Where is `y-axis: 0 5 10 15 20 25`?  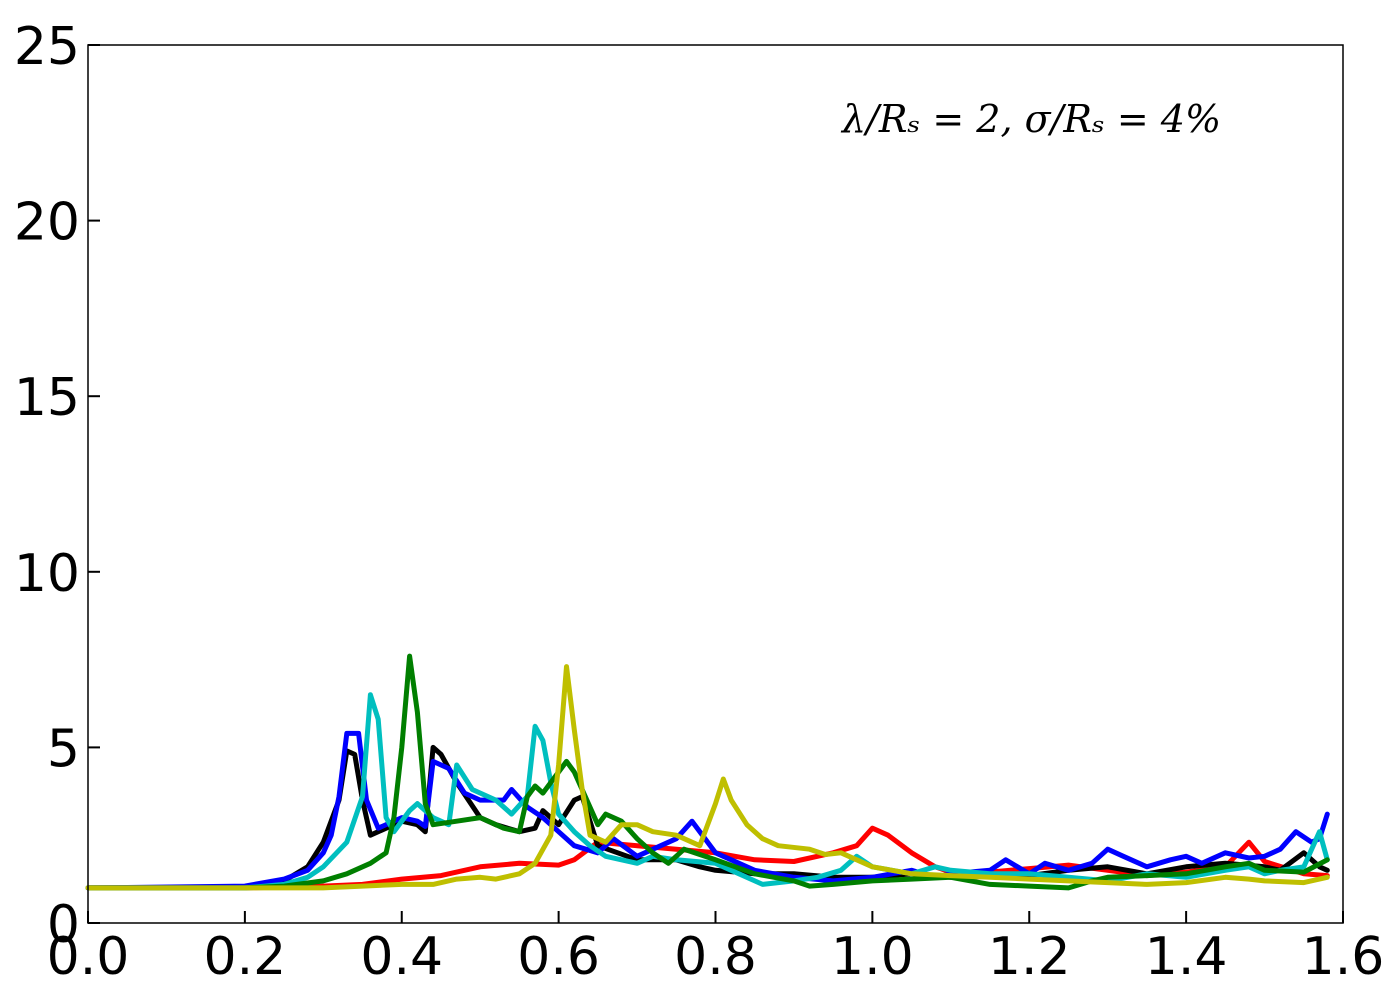 y-axis: 0 5 10 15 20 25 is located at coordinates (57, 486).